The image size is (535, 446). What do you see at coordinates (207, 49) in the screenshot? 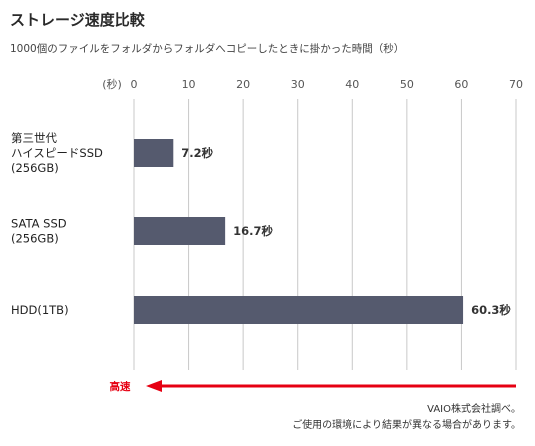
I see `chart-subtitle: 1000個のファイルをフォルダからフォルダへコピーしたときに掛かった時間（秒）` at bounding box center [207, 49].